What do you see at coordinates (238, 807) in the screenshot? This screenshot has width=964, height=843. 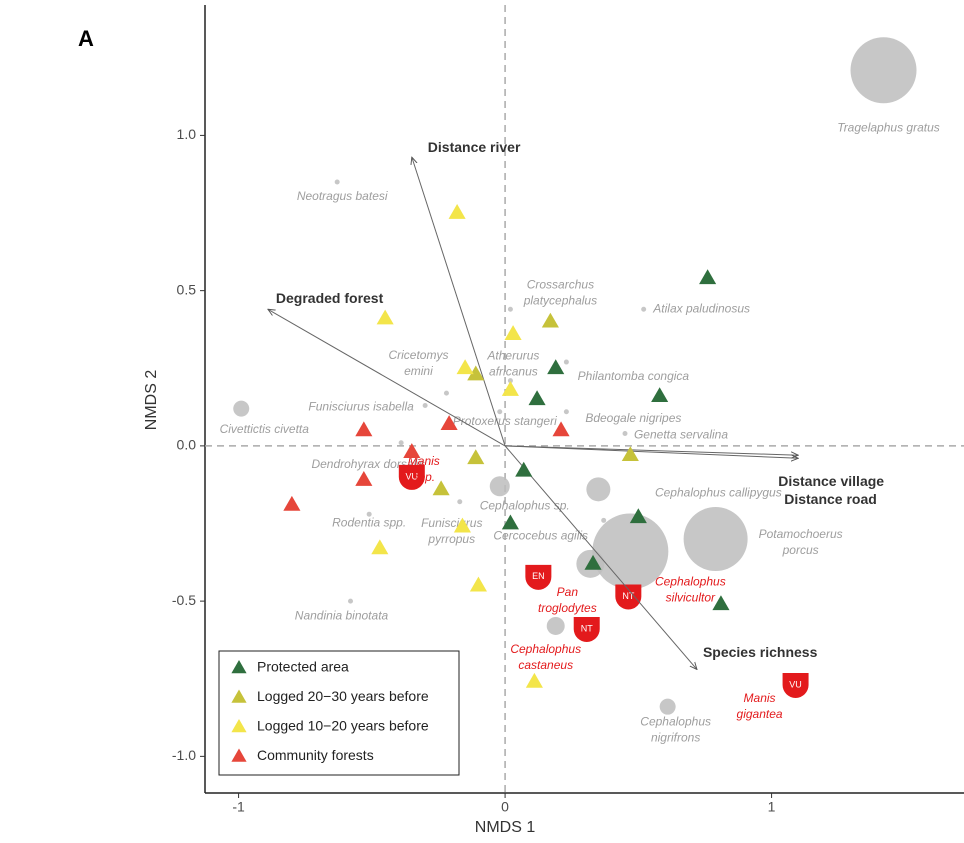 I see `x-tick-label: -1` at bounding box center [238, 807].